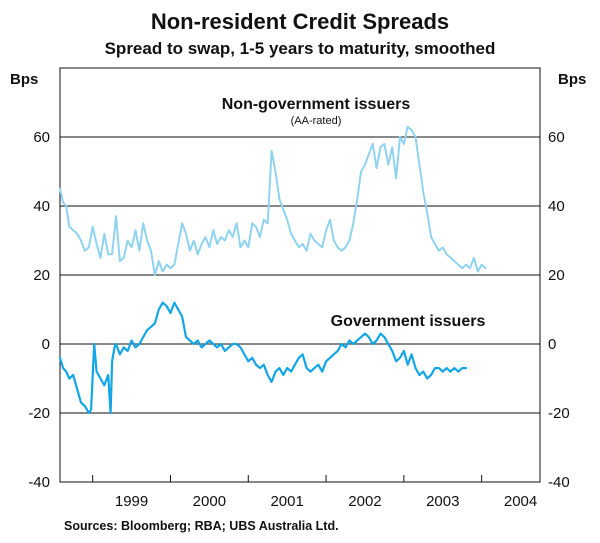 The height and width of the screenshot is (543, 600). Describe the element at coordinates (442, 501) in the screenshot. I see `x-tick-label: 2003` at that location.